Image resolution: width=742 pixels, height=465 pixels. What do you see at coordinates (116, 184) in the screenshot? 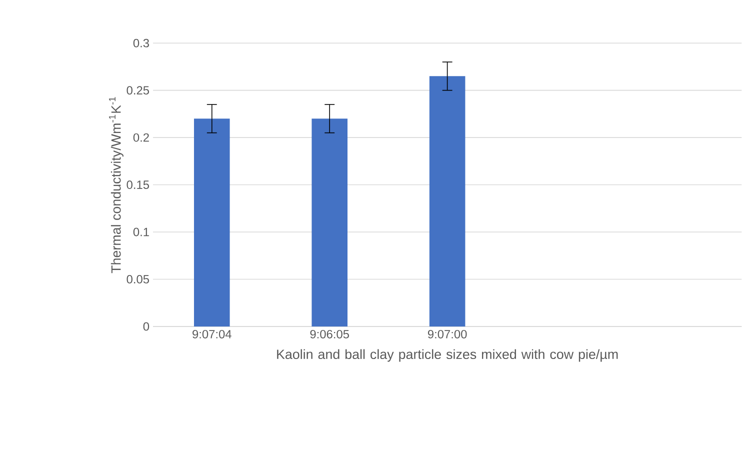
I see `y-axis-title: Thermal conductivity/Wm$^{-1}$K$^{-1}$` at bounding box center [116, 184].